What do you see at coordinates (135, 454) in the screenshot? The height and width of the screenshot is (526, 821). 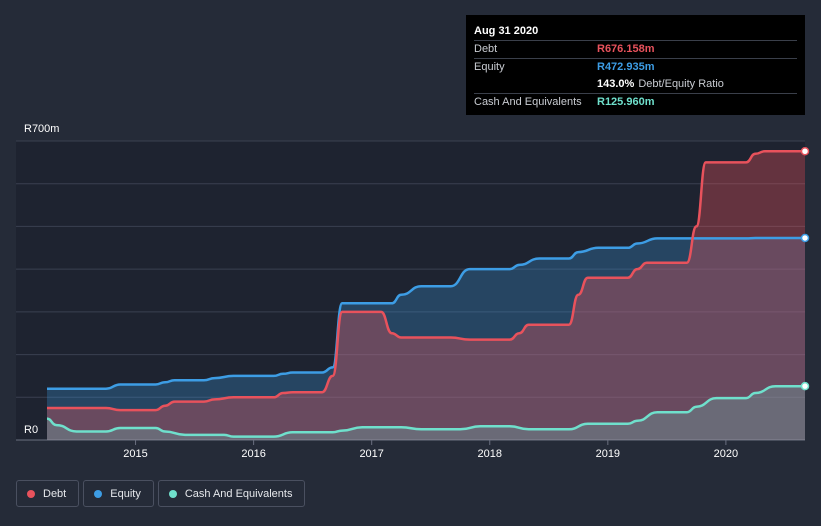 I see `x-tick-label-0: 2015` at bounding box center [135, 454].